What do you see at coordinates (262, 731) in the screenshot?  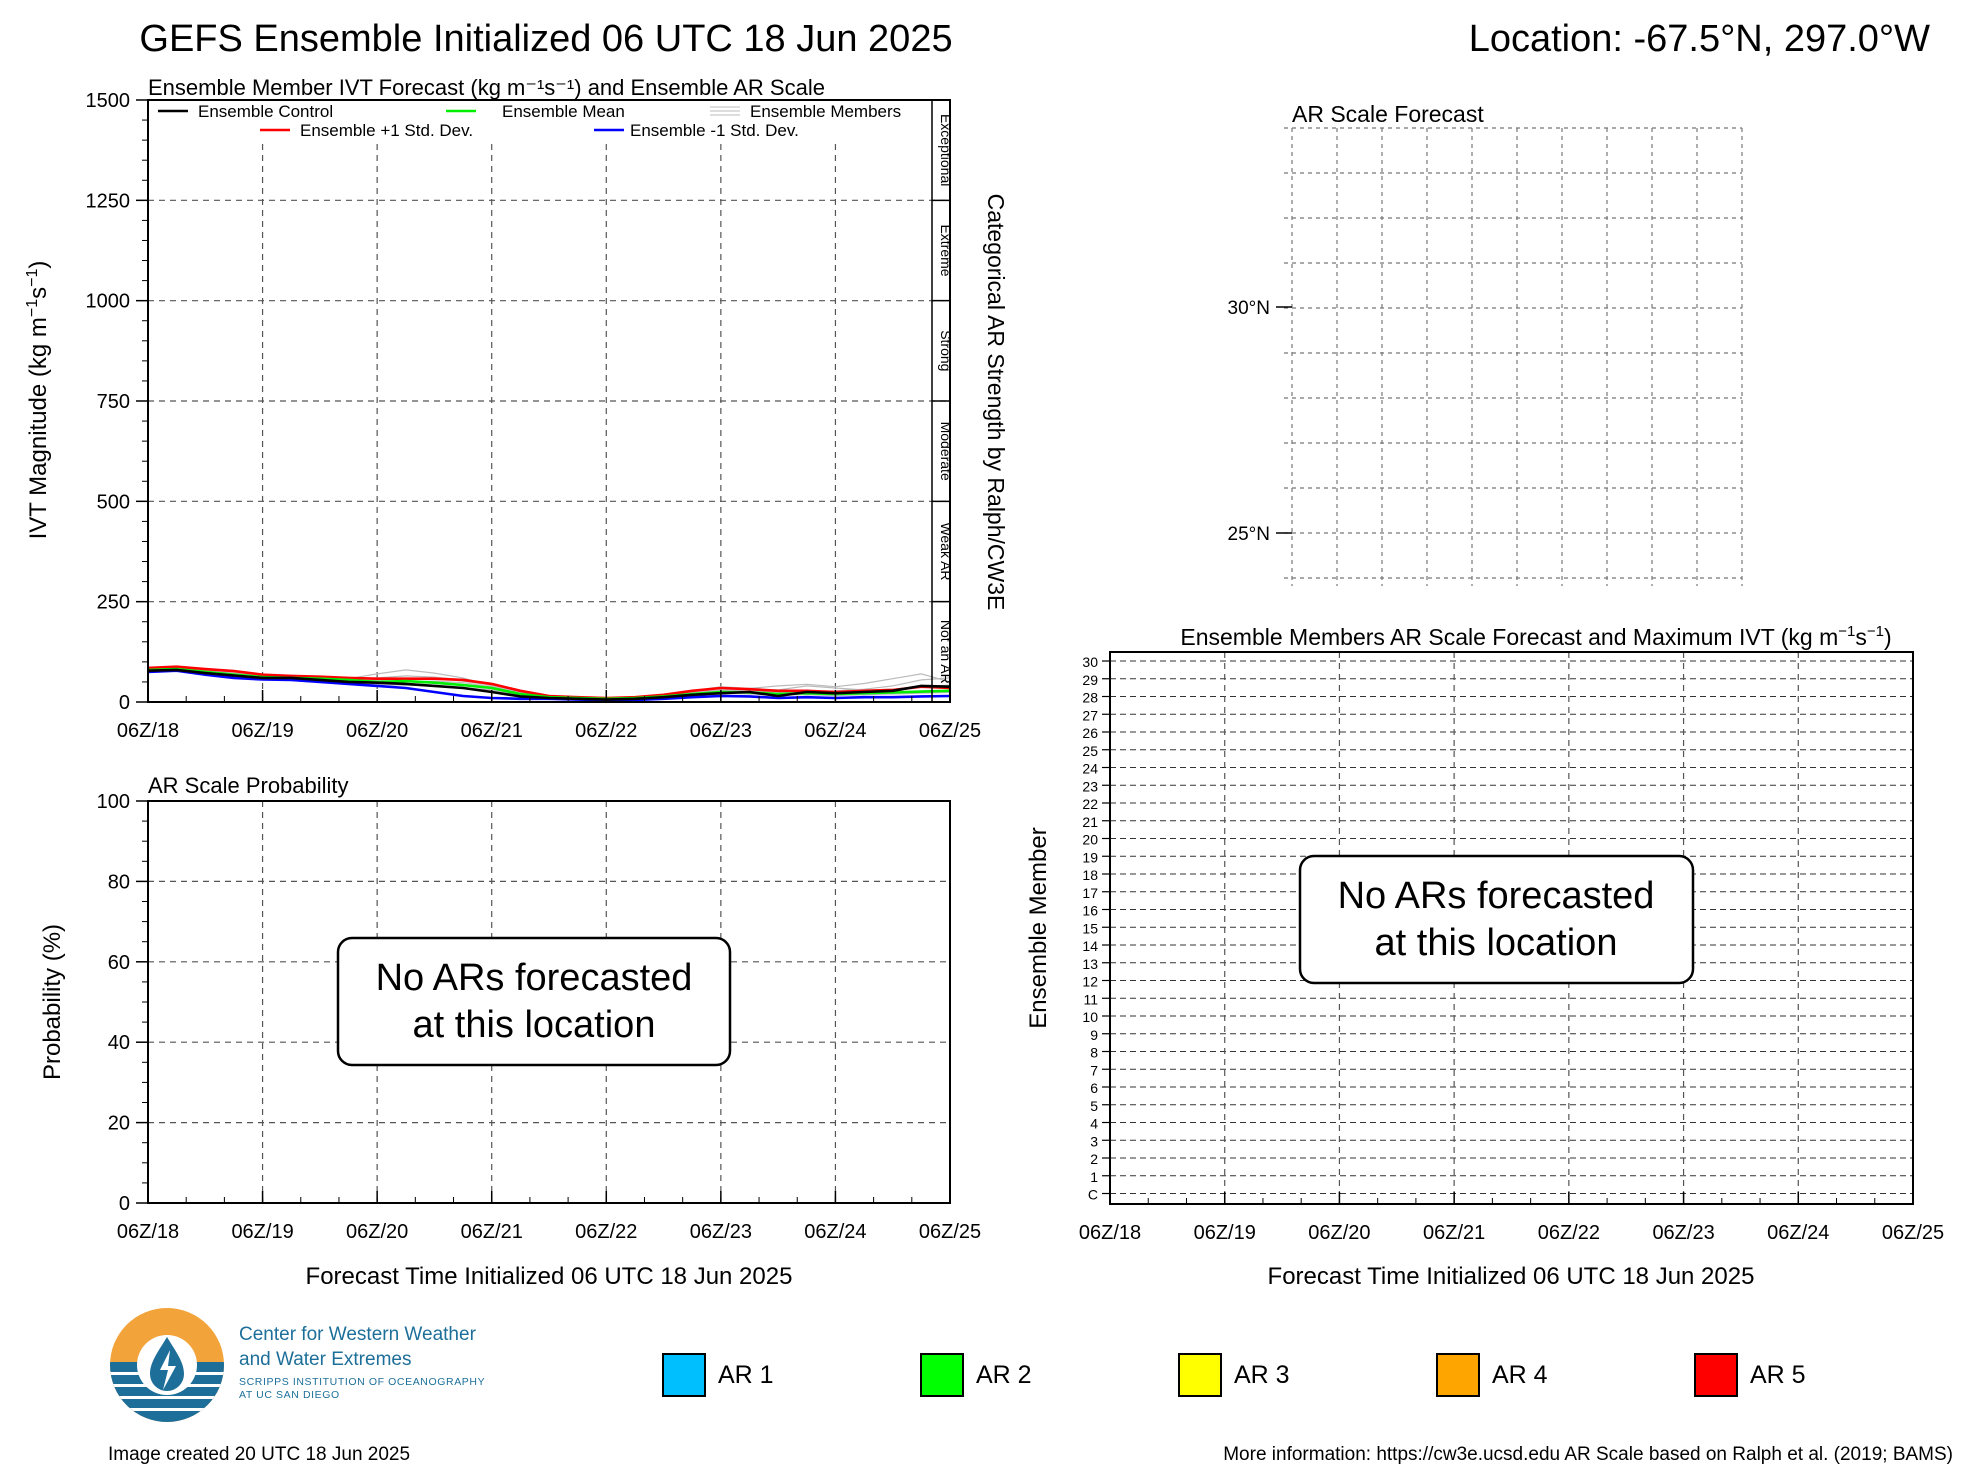 I see `ivt-x-tick-label: 06Z/19` at bounding box center [262, 731].